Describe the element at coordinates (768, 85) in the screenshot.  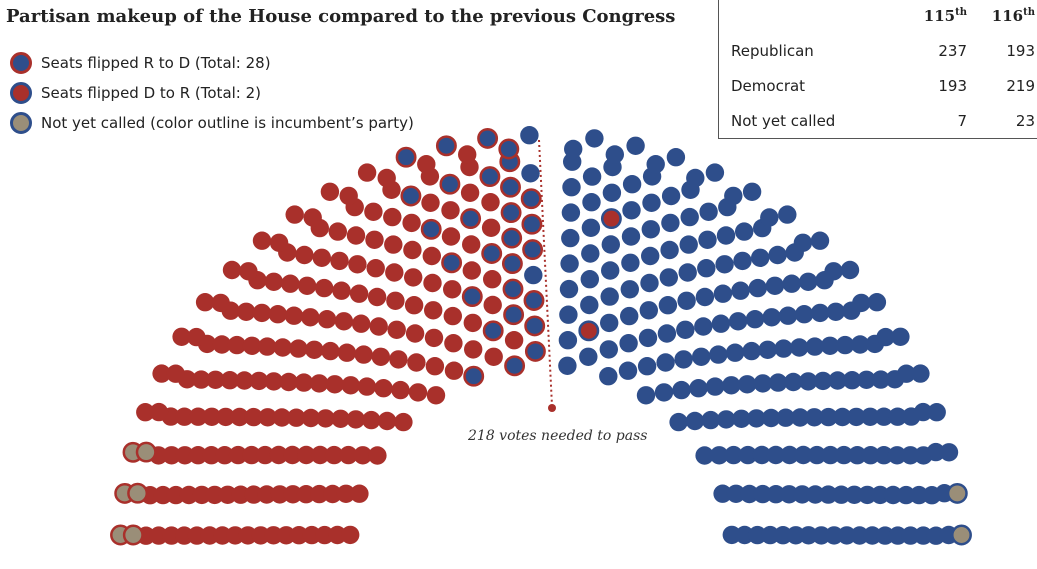
I see `table-row-label: Democrat` at that location.